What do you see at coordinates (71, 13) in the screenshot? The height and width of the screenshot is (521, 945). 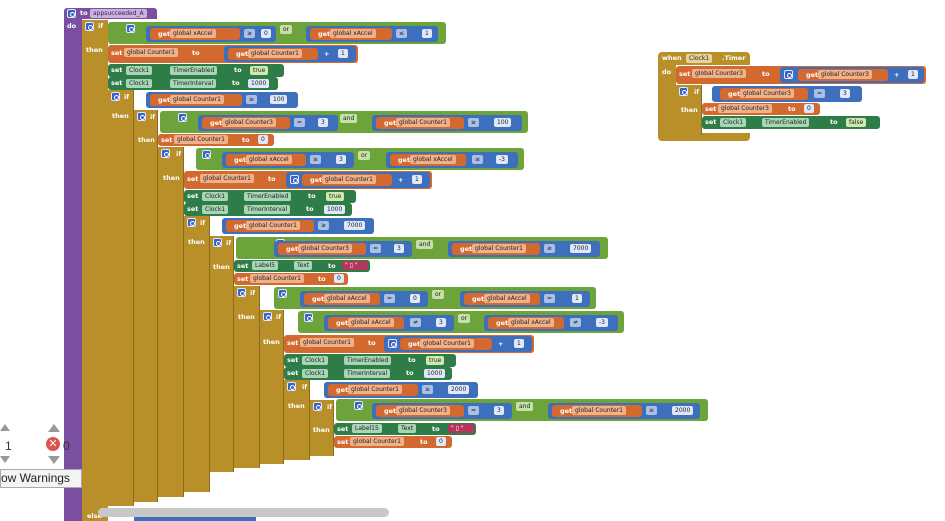 I see `mutator-gear-icon` at bounding box center [71, 13].